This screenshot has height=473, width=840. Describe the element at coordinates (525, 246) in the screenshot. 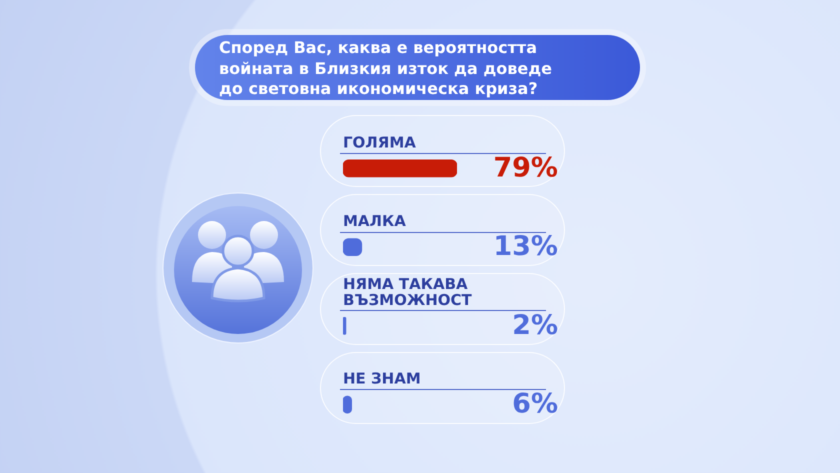

I see `data-label: 13%` at that location.